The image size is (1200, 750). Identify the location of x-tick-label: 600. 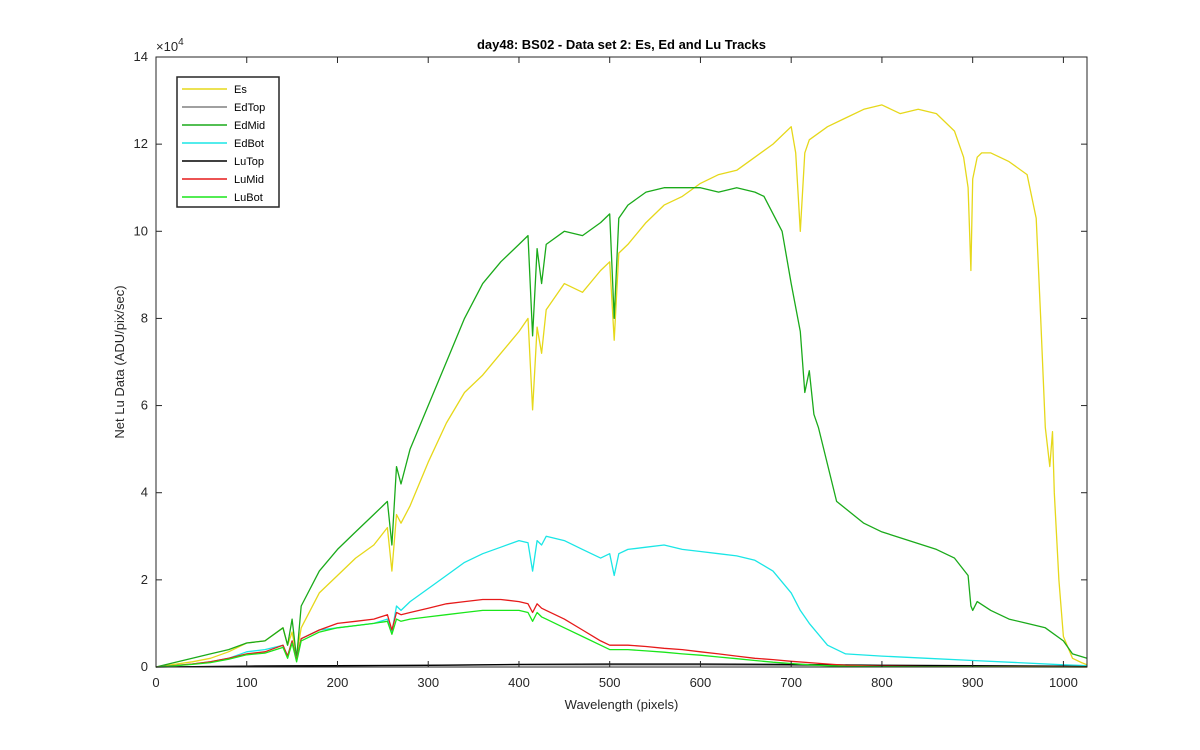
(701, 682).